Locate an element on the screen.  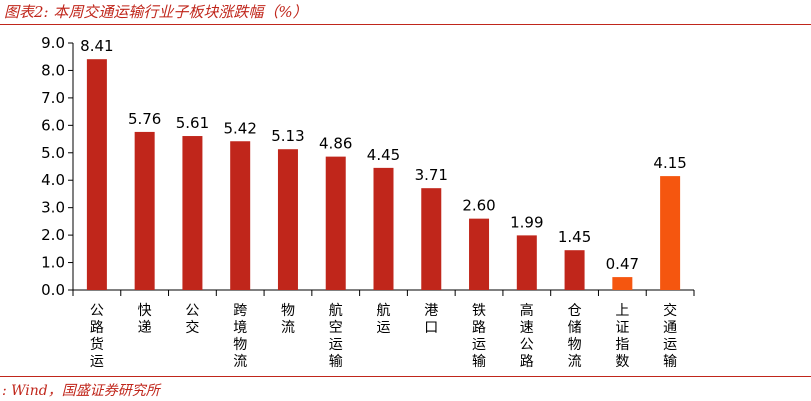
y-tick-label: 9.0 is located at coordinates (53, 43).